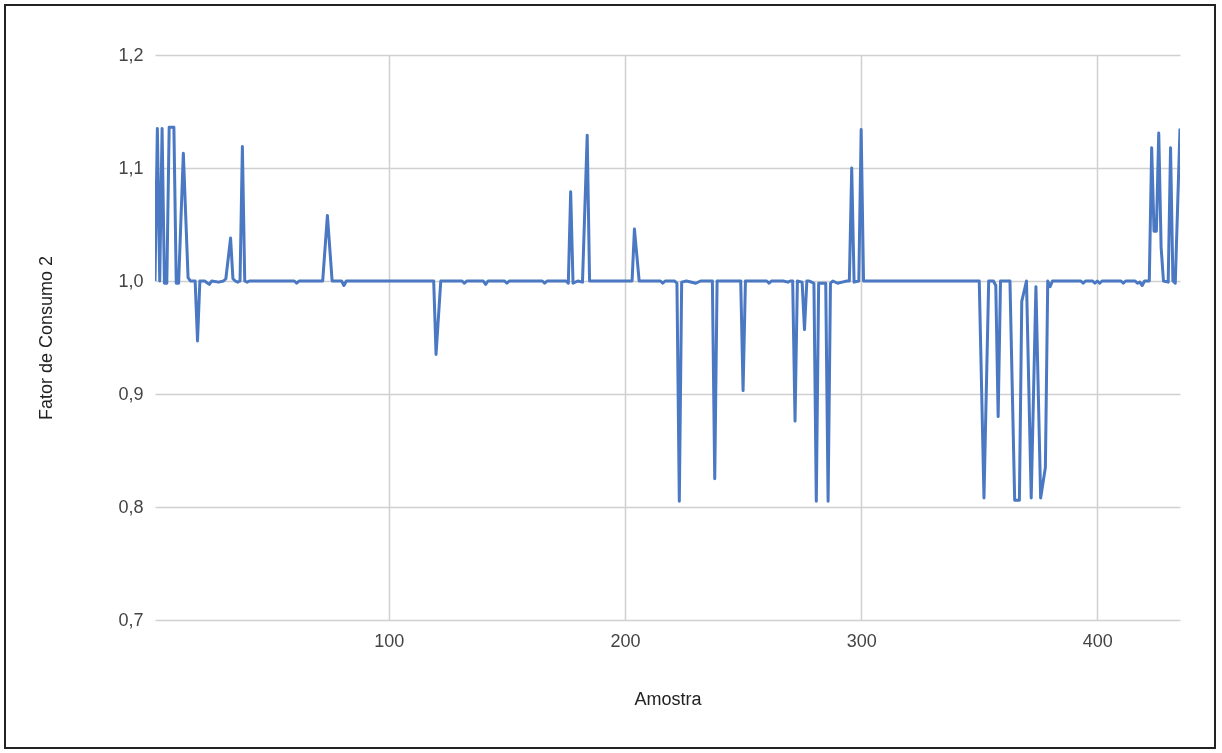 Image resolution: width=1222 pixels, height=753 pixels. What do you see at coordinates (625, 640) in the screenshot?
I see `x-tick-label: 200` at bounding box center [625, 640].